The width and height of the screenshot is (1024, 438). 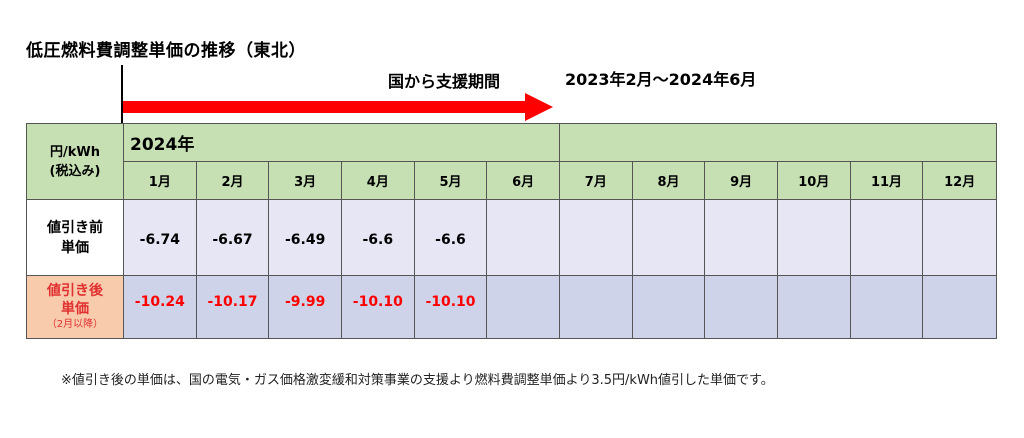 I want to click on before-label-line2: 単価, so click(x=75, y=247).